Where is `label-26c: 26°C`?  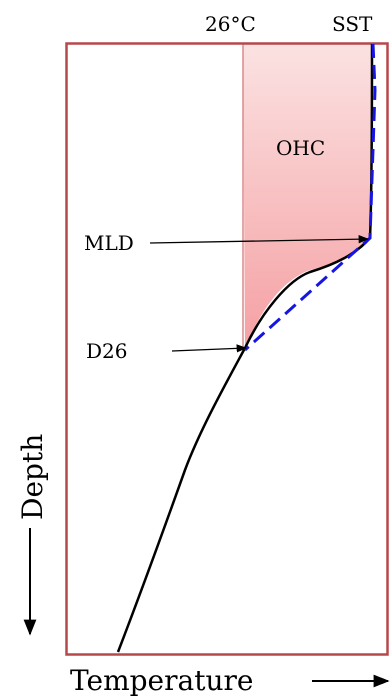 label-26c: 26°C is located at coordinates (230, 24).